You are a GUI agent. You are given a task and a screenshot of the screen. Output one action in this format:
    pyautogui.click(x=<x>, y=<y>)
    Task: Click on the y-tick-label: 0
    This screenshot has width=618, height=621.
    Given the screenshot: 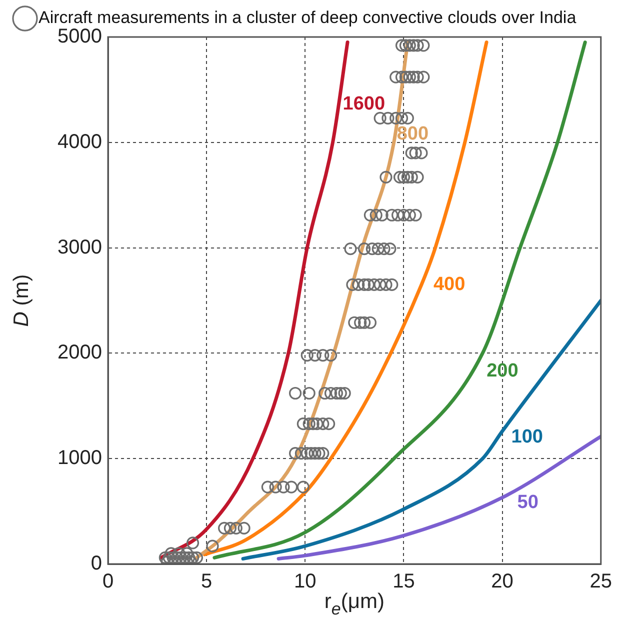 What is the action you would take?
    pyautogui.click(x=96, y=563)
    